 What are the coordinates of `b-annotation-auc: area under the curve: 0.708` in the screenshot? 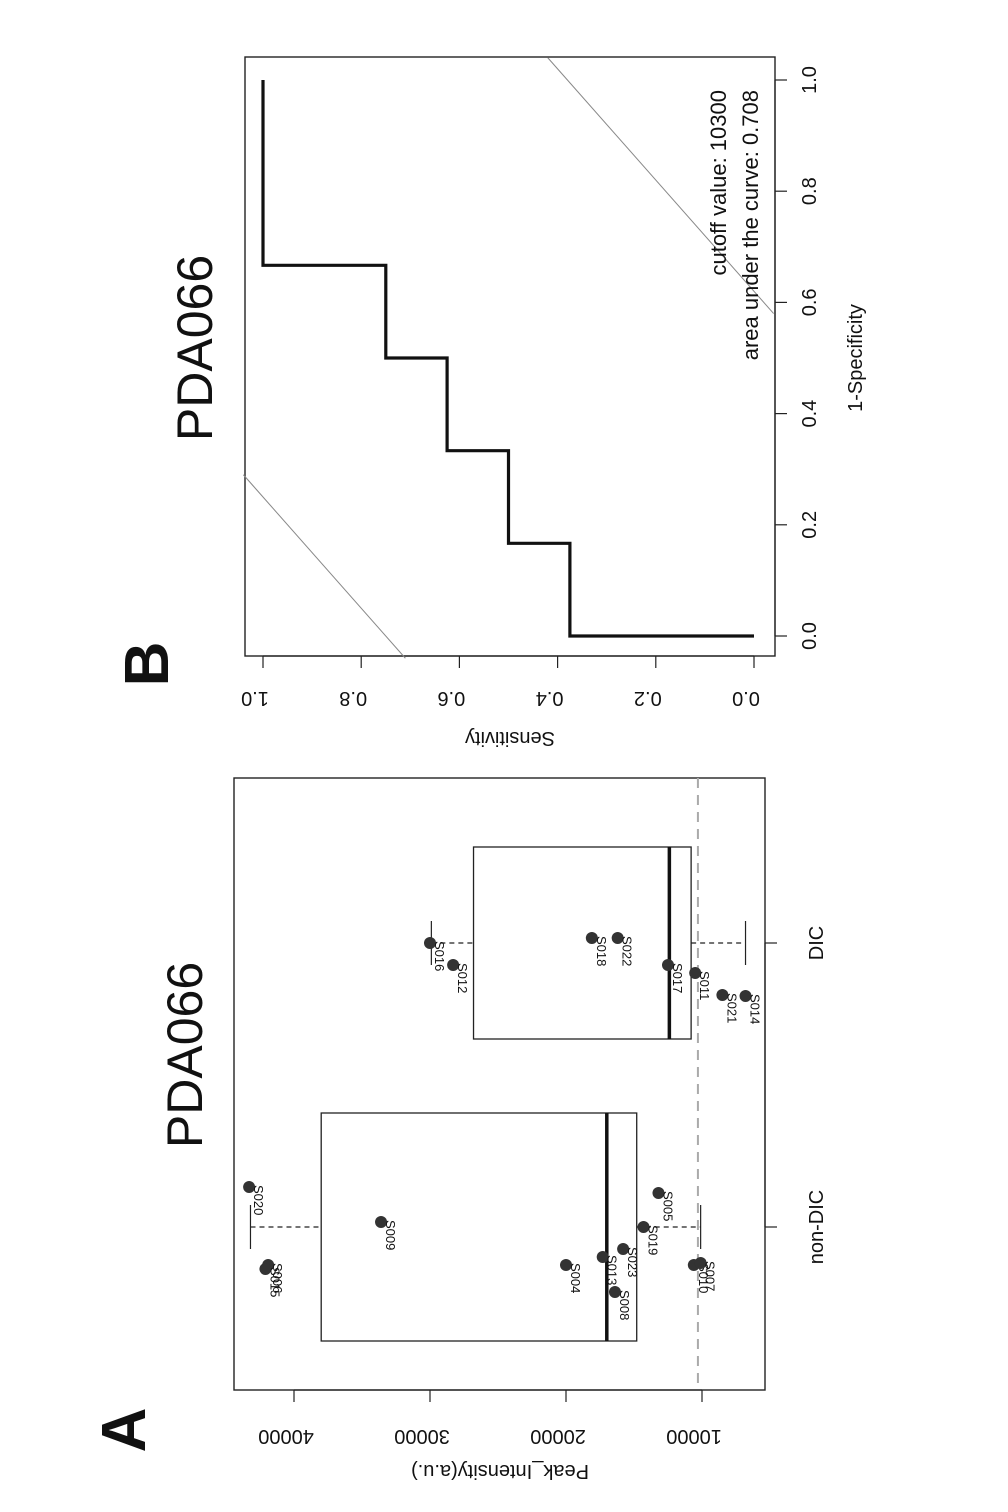 It's located at (750, 225).